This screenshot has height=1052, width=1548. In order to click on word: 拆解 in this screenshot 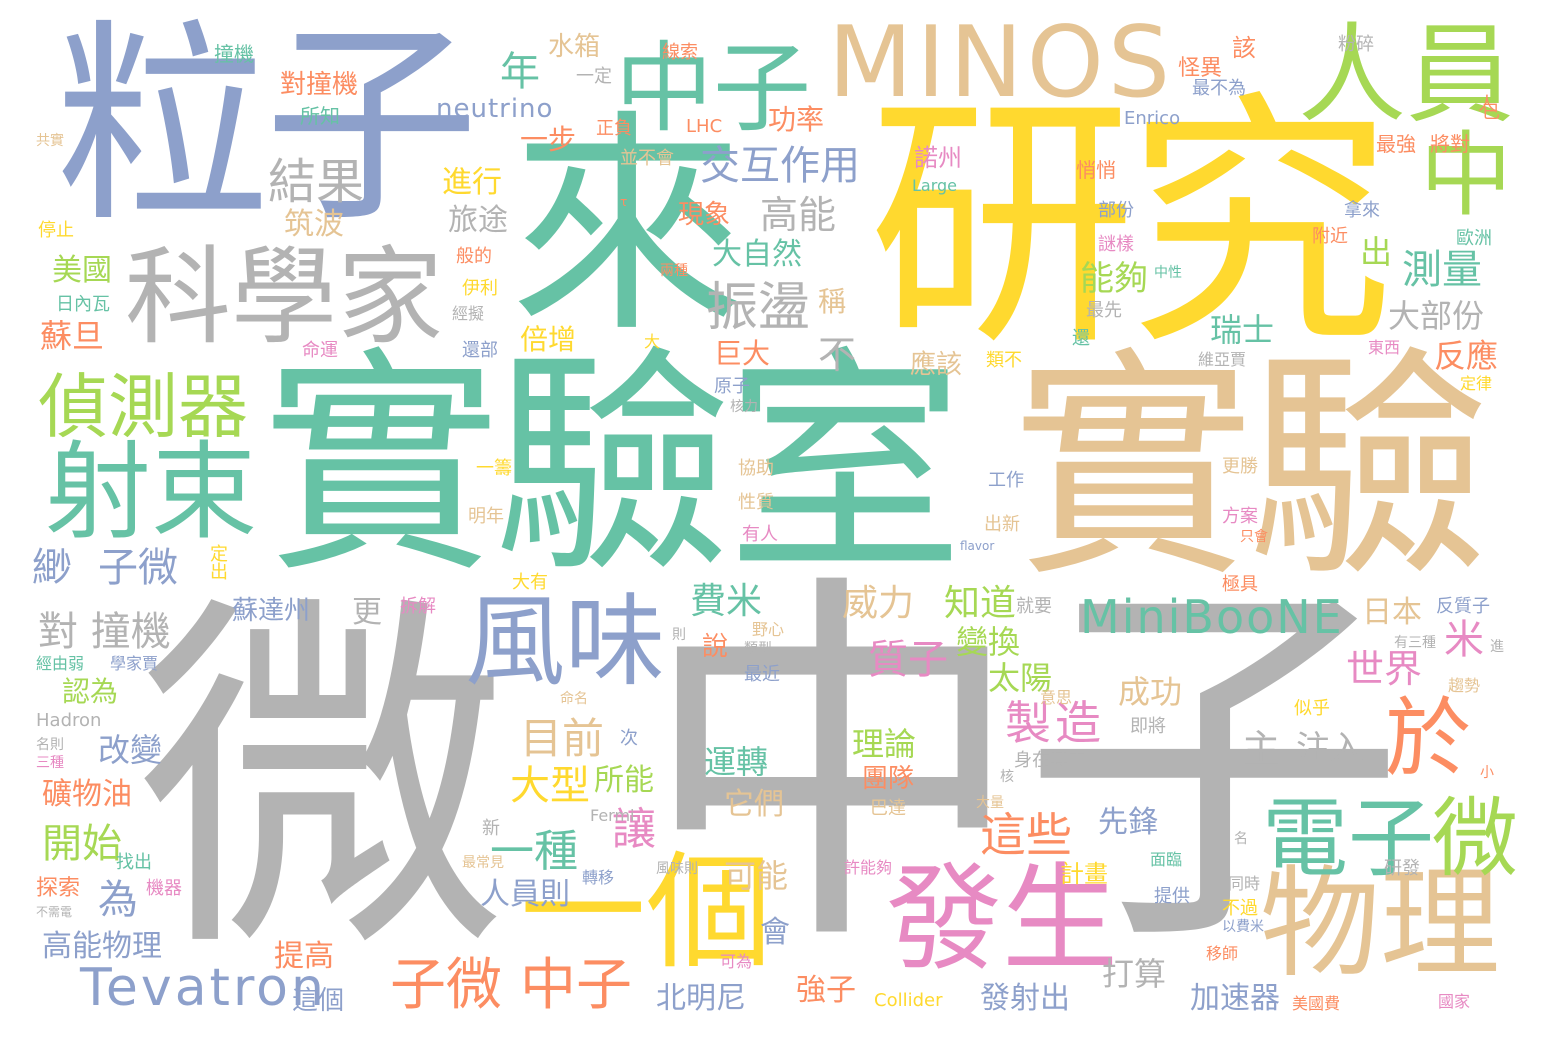, I will do `click(418, 606)`.